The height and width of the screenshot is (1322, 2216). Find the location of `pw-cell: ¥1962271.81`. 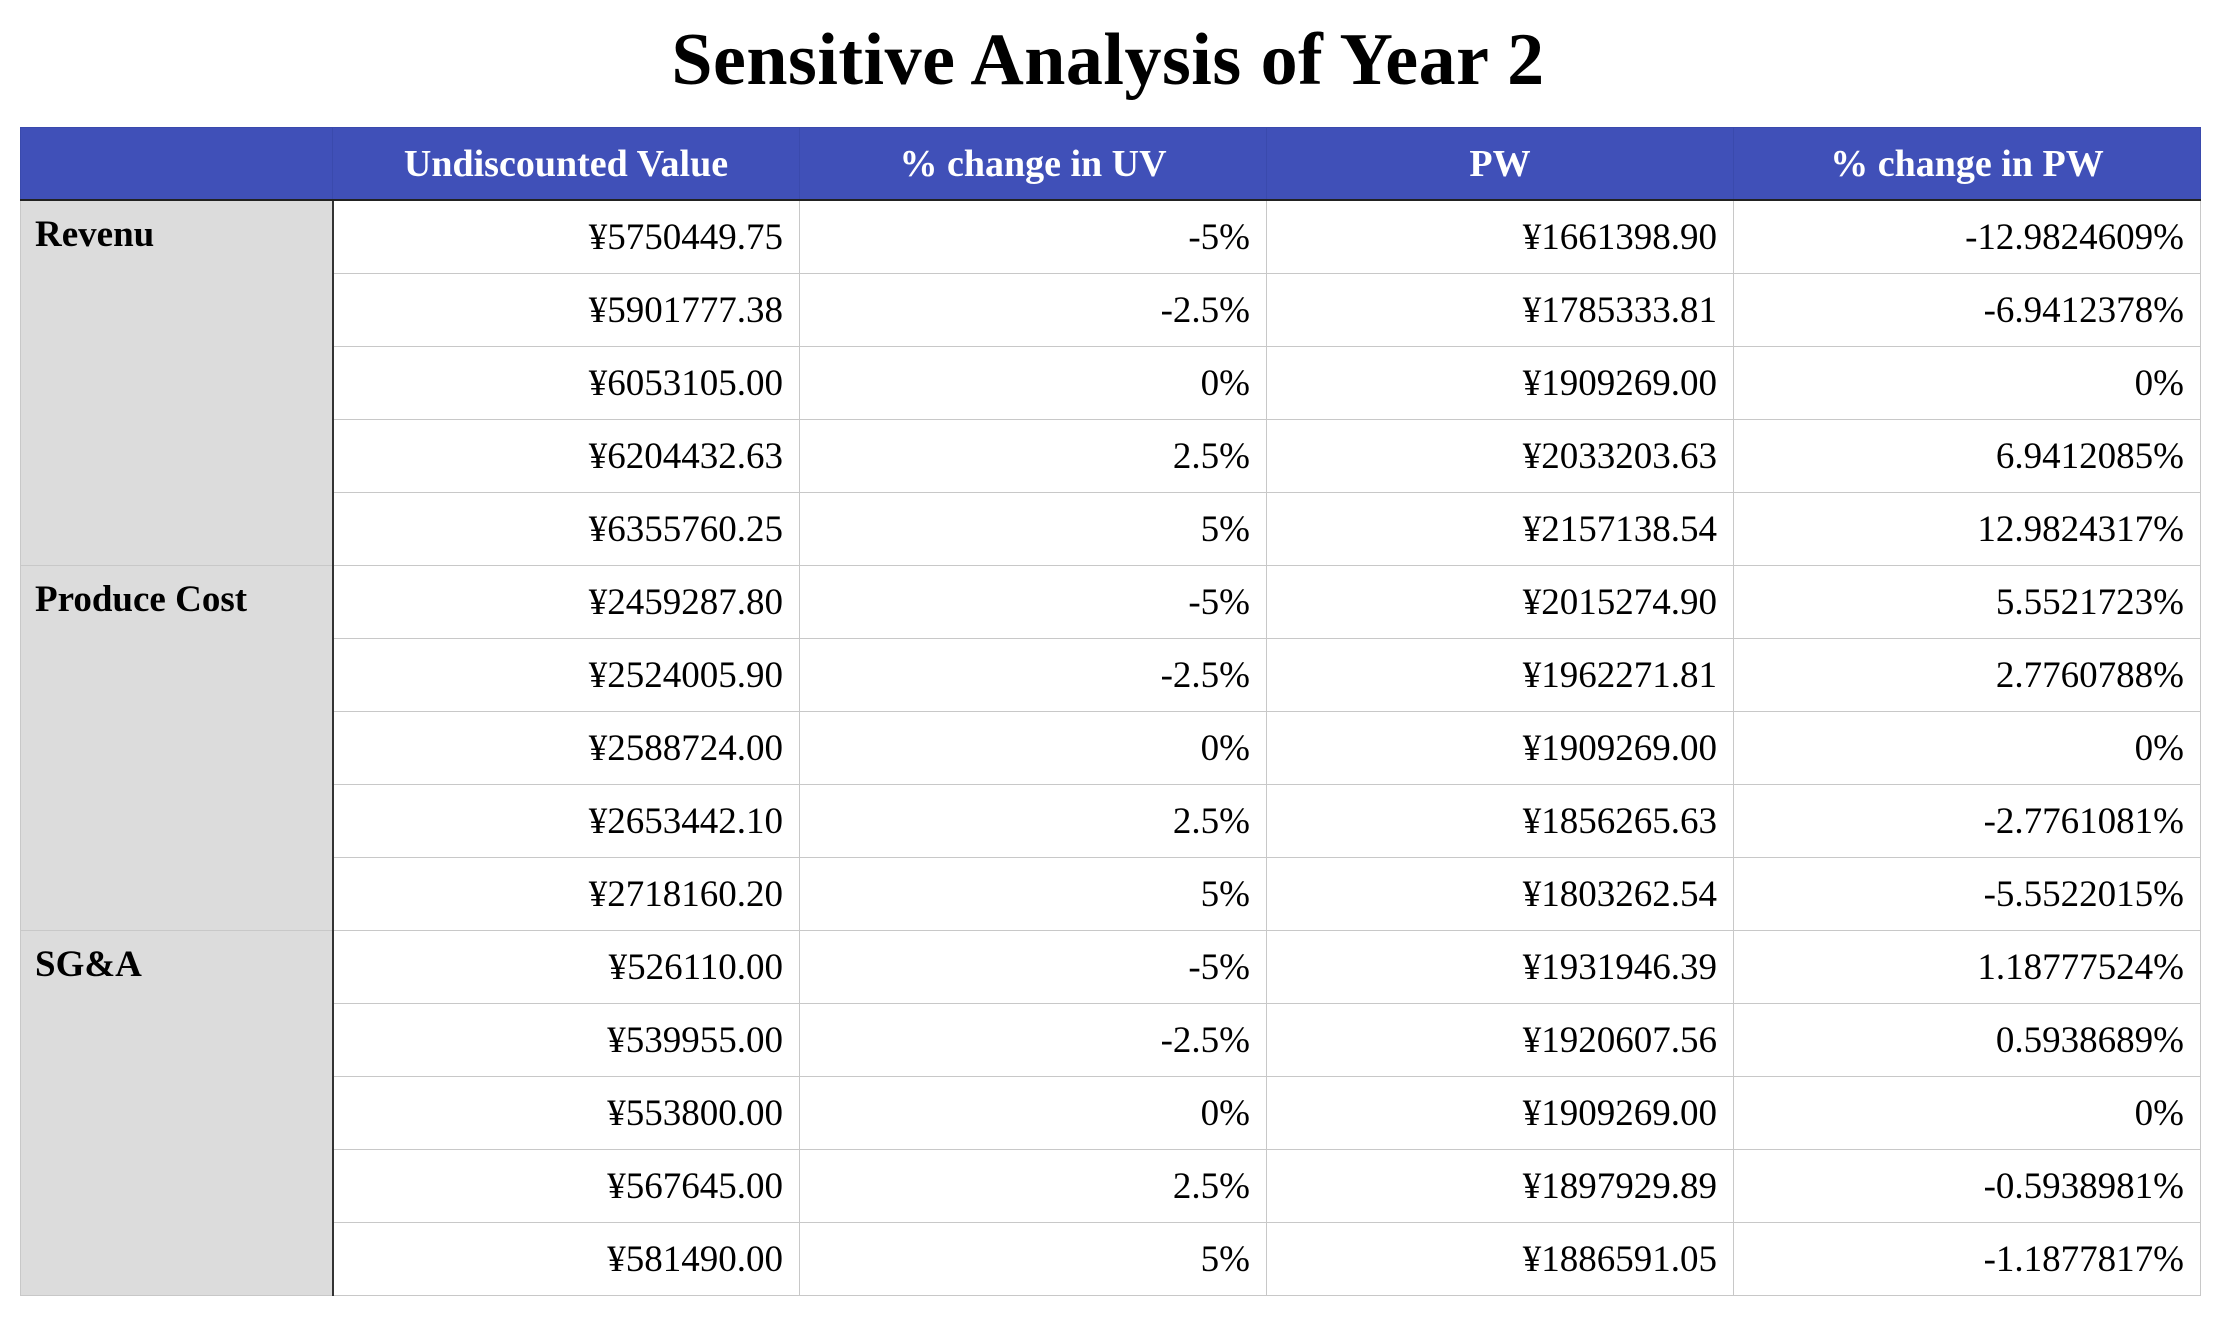

pw-cell: ¥1962271.81 is located at coordinates (1500, 675).